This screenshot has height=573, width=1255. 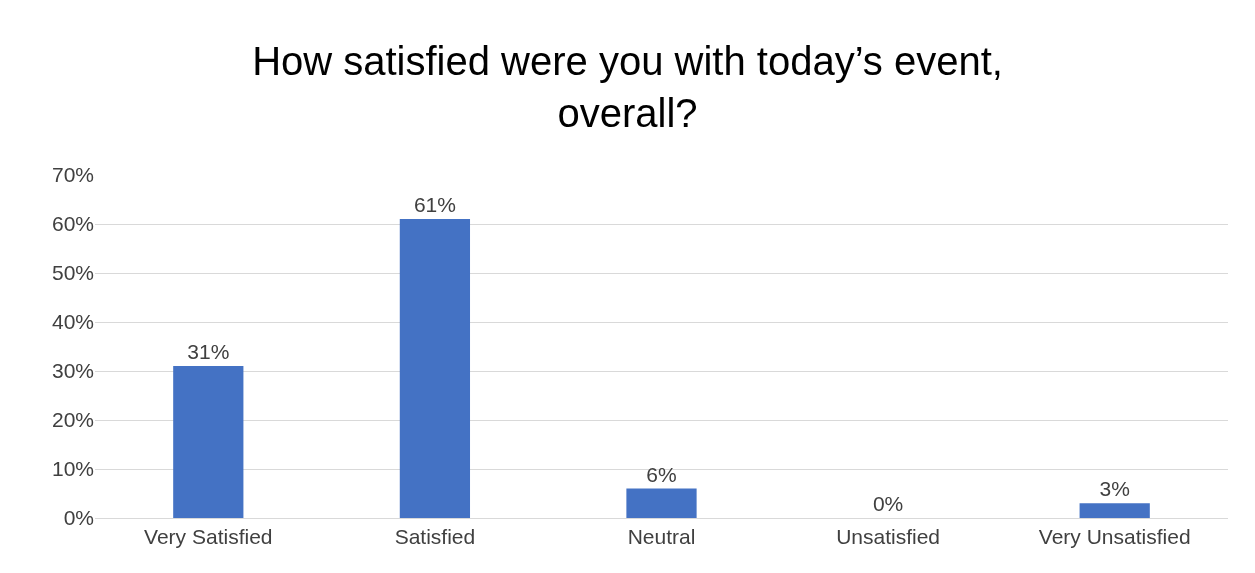 I want to click on x-tick-label: Unsatisfied, so click(x=888, y=537).